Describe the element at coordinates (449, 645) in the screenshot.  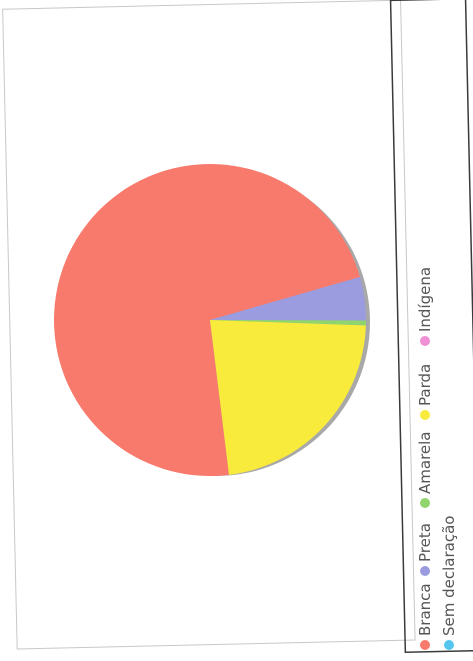
I see `legend-marker-sem-declaração` at that location.